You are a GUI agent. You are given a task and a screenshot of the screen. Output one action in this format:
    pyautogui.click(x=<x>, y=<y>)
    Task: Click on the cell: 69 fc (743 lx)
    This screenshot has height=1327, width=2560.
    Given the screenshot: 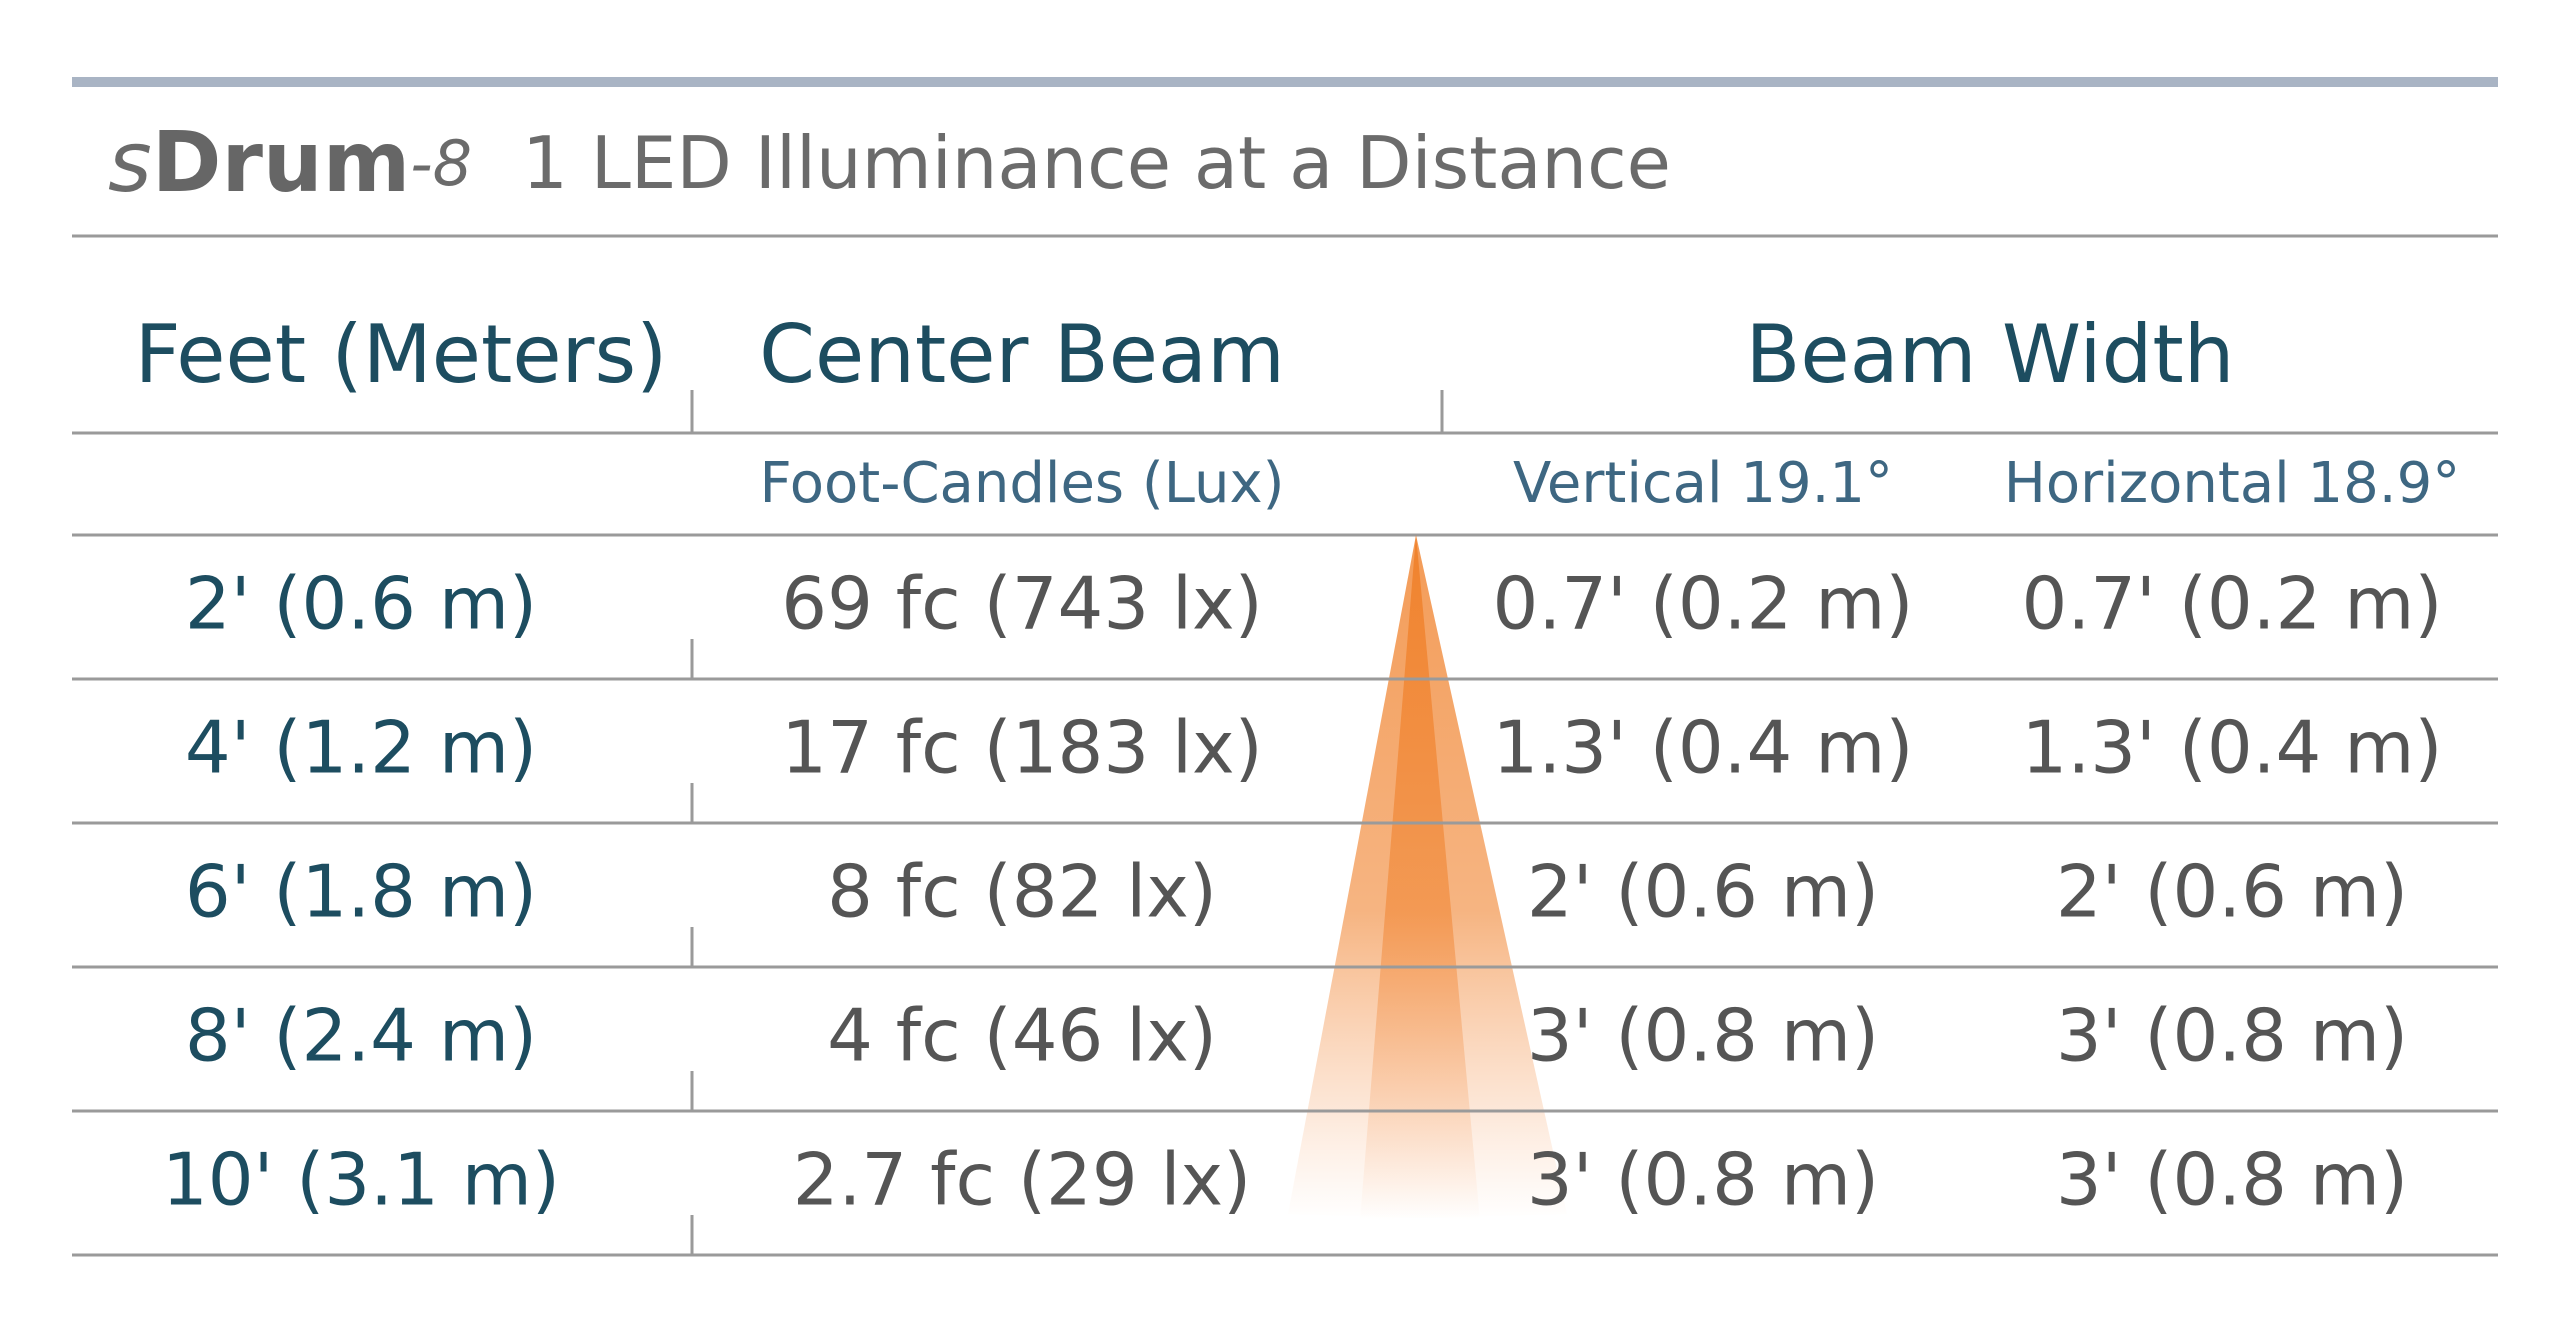 What is the action you would take?
    pyautogui.click(x=1021, y=604)
    